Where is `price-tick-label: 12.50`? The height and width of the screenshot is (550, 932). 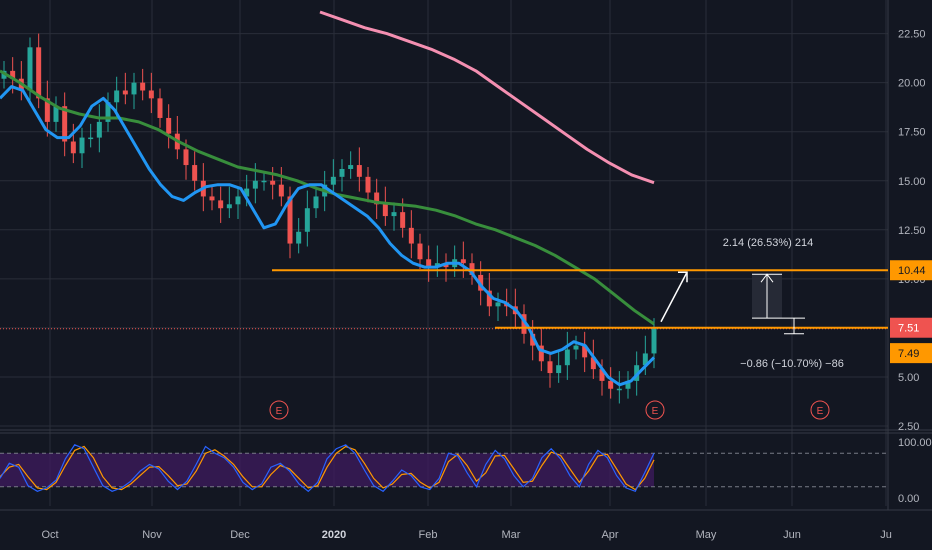 price-tick-label: 12.50 is located at coordinates (912, 231).